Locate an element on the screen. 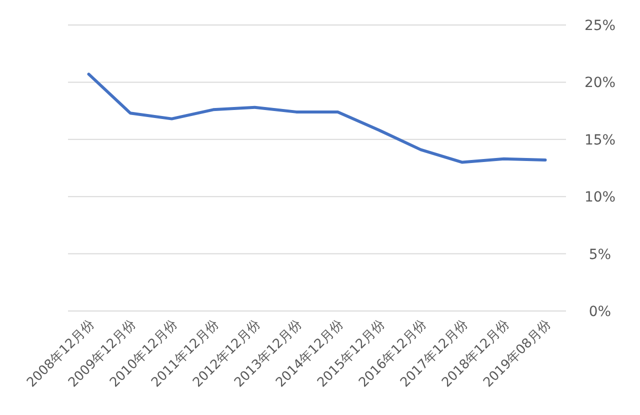 The image size is (640, 415). y-tick-label: 25% is located at coordinates (600, 26).